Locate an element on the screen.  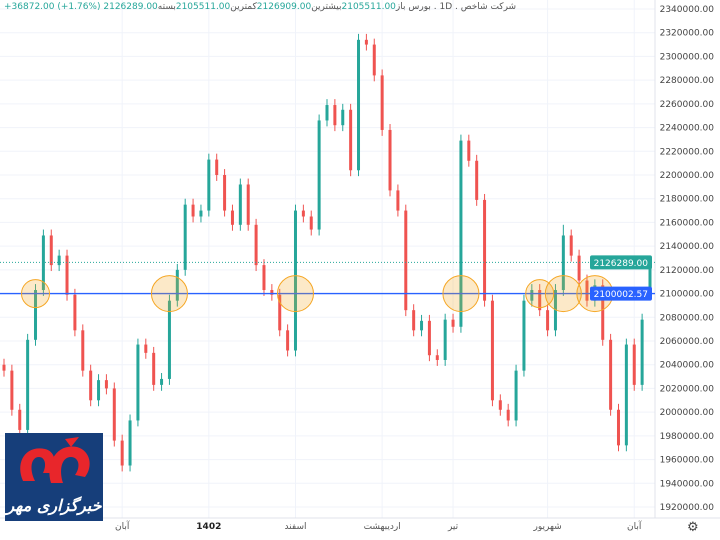
y-tick-label: 1980000.00 is located at coordinates (687, 437).